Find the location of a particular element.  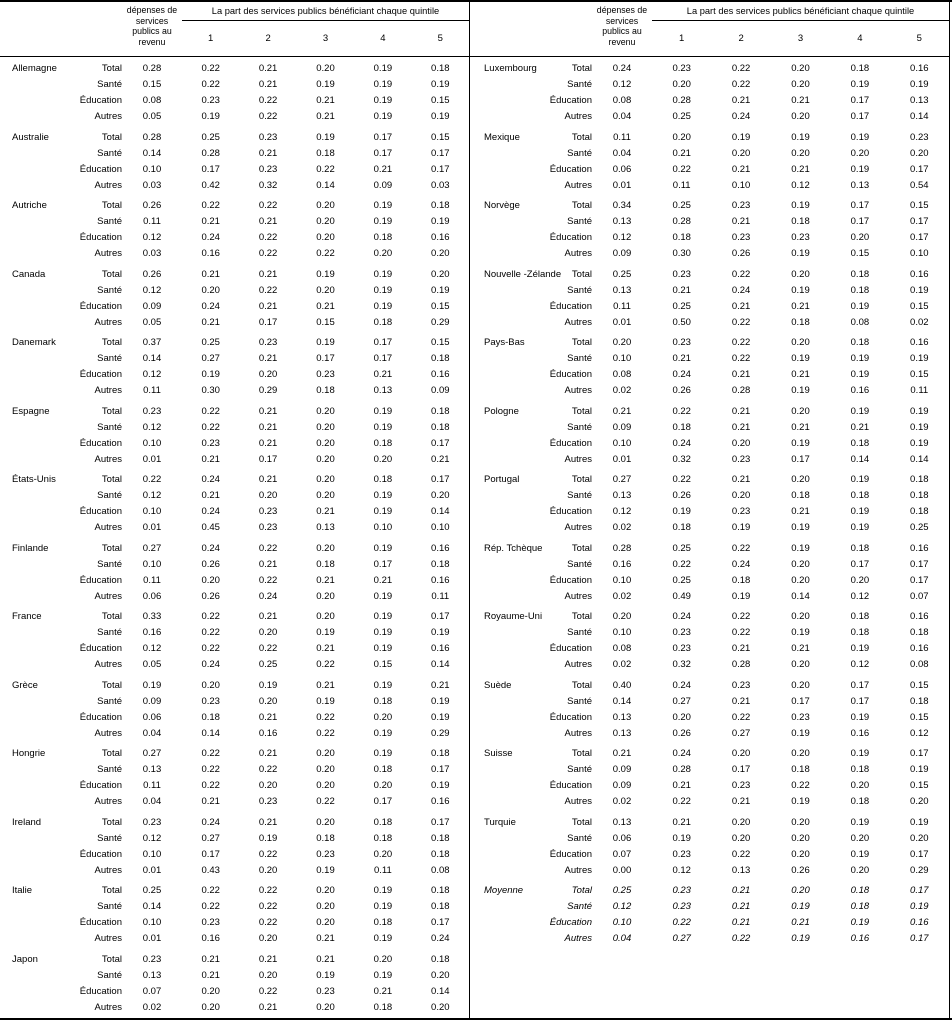

category-label: Éducation is located at coordinates (100, 443).